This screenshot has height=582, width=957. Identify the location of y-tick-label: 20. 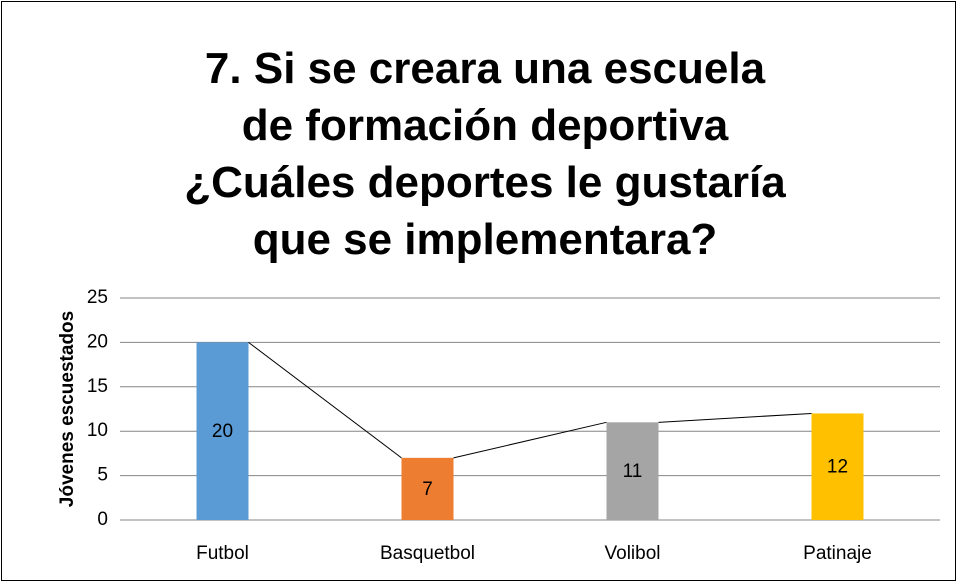
(97, 341).